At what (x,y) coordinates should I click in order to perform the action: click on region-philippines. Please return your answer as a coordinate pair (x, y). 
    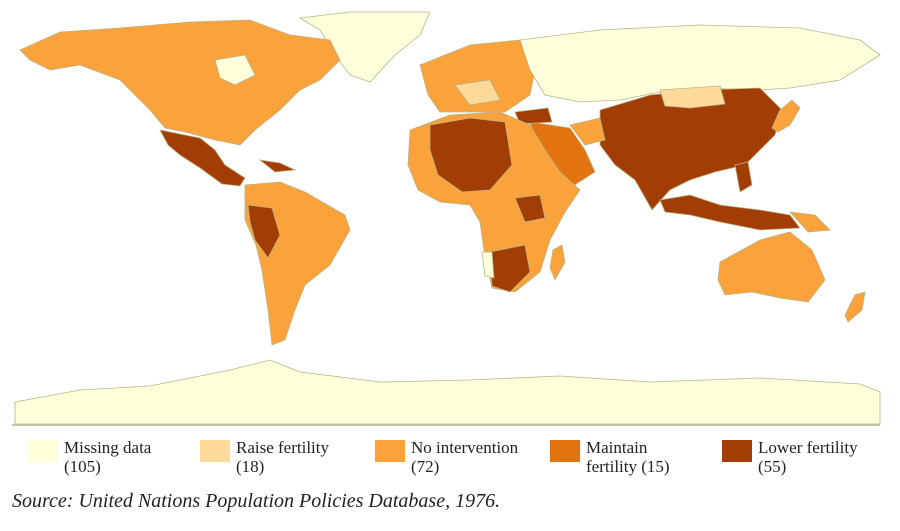
    Looking at the image, I should click on (743, 177).